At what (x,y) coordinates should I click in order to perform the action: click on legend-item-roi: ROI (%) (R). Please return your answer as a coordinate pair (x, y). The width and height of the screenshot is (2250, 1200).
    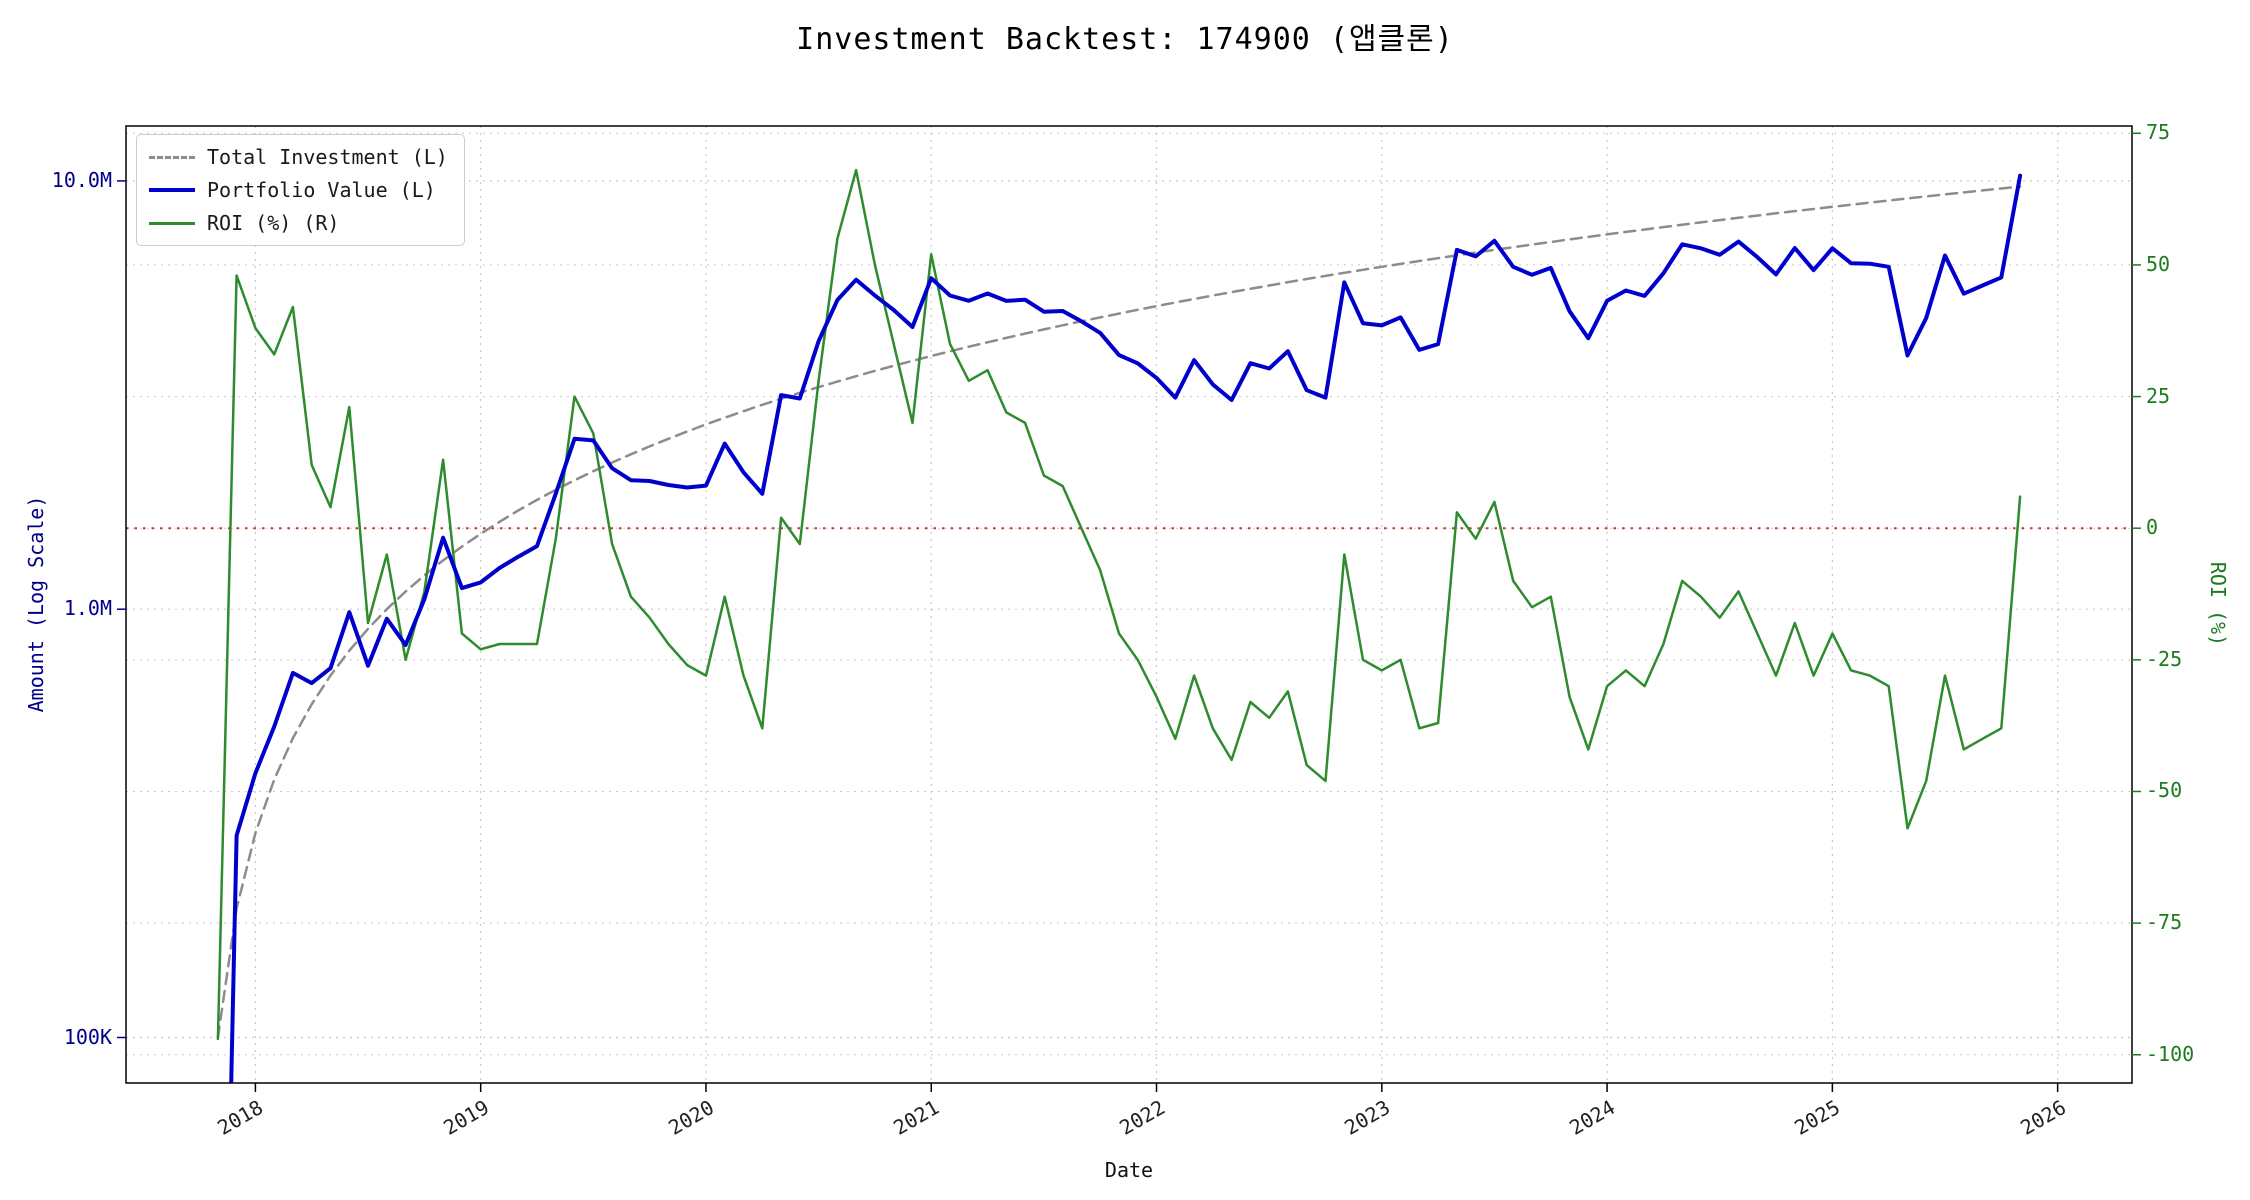
    Looking at the image, I should click on (298, 223).